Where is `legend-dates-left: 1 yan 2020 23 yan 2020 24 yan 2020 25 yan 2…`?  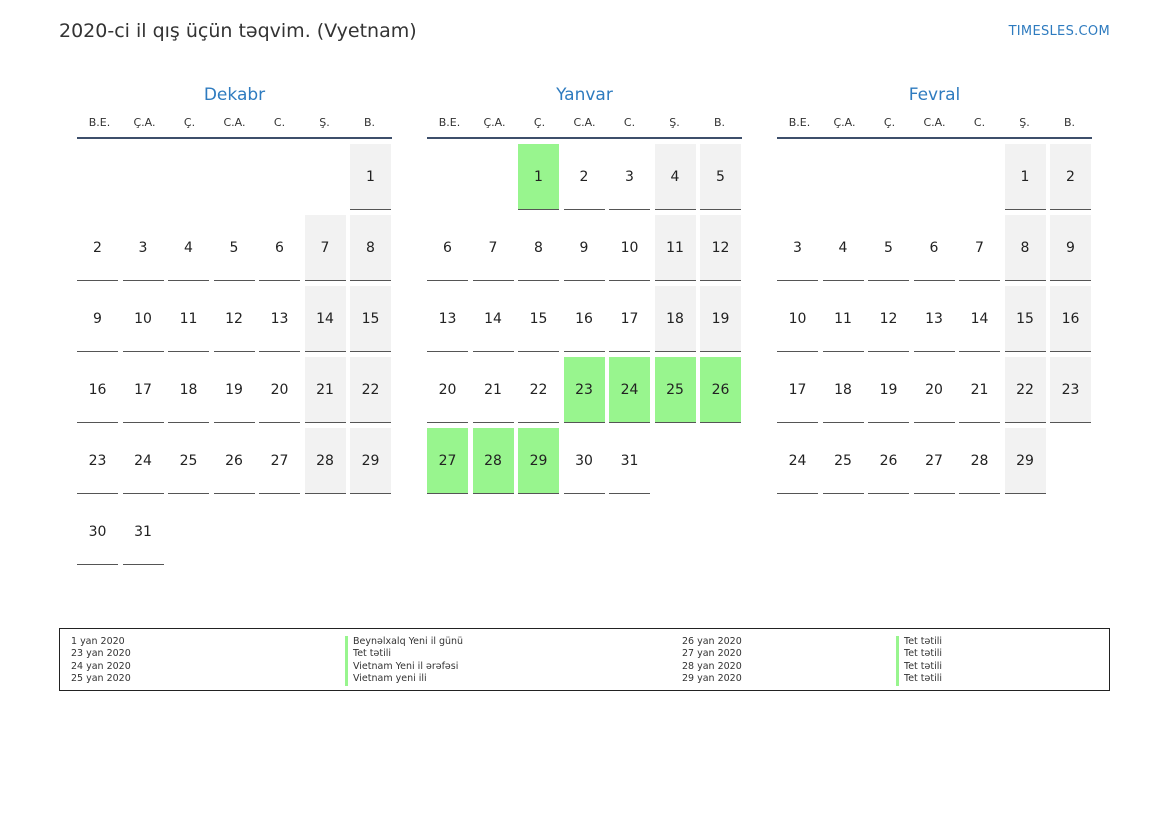 legend-dates-left: 1 yan 2020 23 yan 2020 24 yan 2020 25 yan 2… is located at coordinates (101, 661).